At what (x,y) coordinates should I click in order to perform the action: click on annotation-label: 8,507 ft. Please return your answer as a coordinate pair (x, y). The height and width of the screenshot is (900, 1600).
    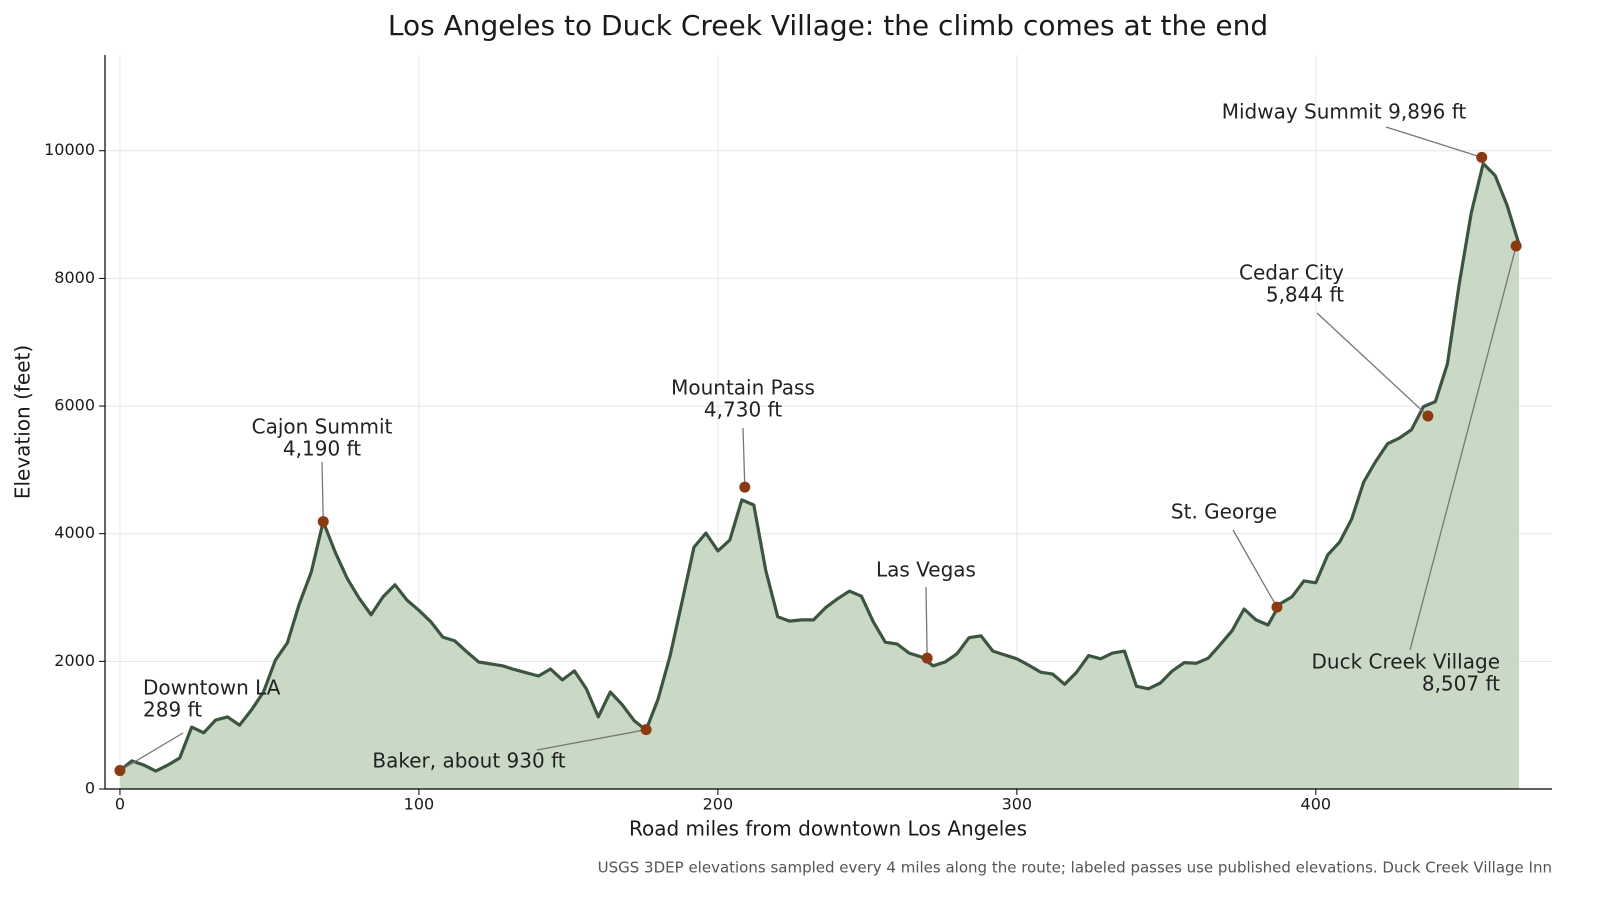
    Looking at the image, I should click on (1461, 684).